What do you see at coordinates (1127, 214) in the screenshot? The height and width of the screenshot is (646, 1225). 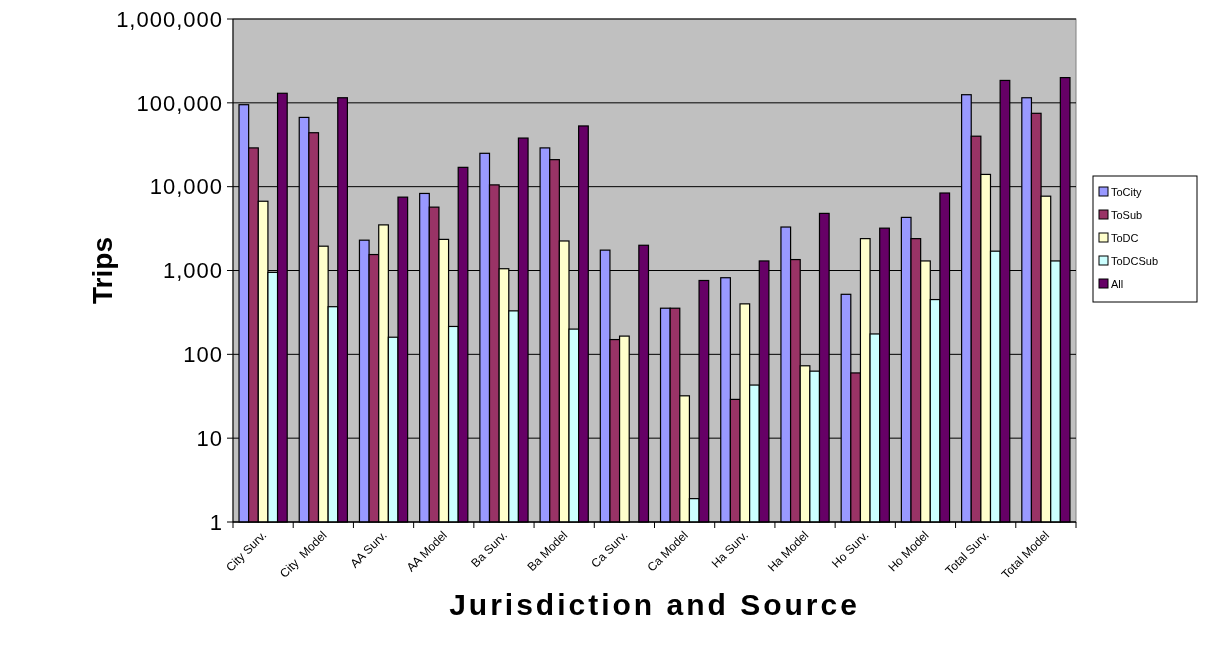 I see `legend-label: ToSub` at bounding box center [1127, 214].